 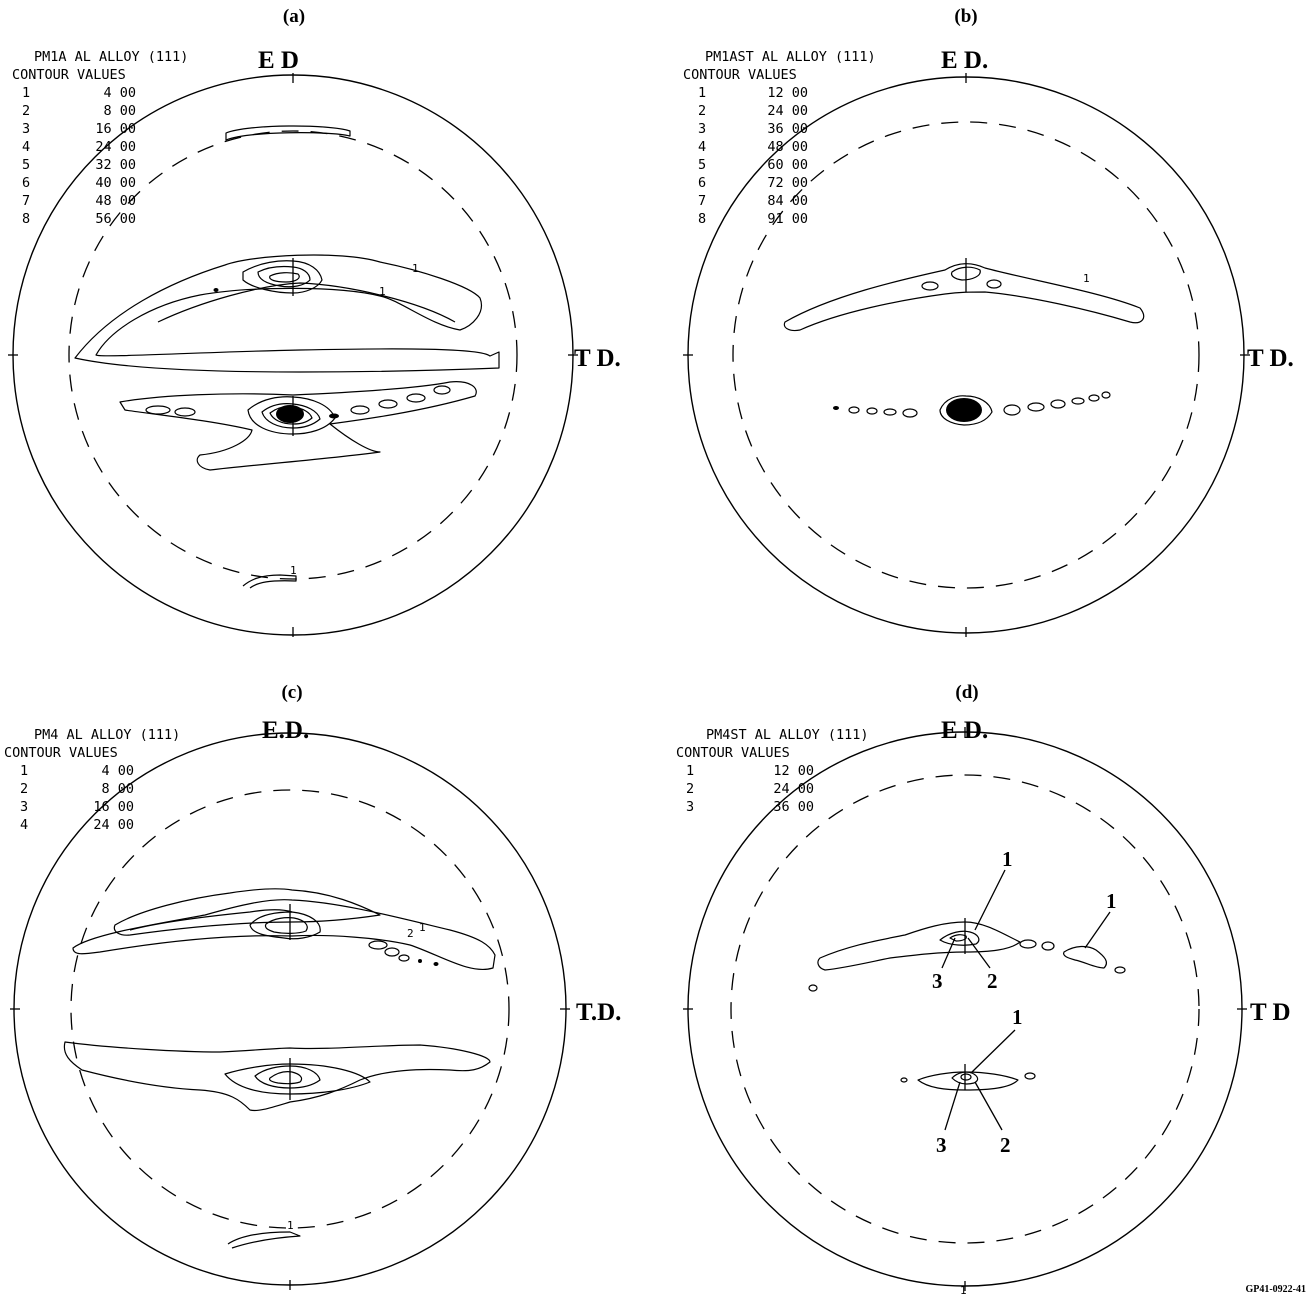 What do you see at coordinates (410, 933) in the screenshot?
I see `contour-mark: 2` at bounding box center [410, 933].